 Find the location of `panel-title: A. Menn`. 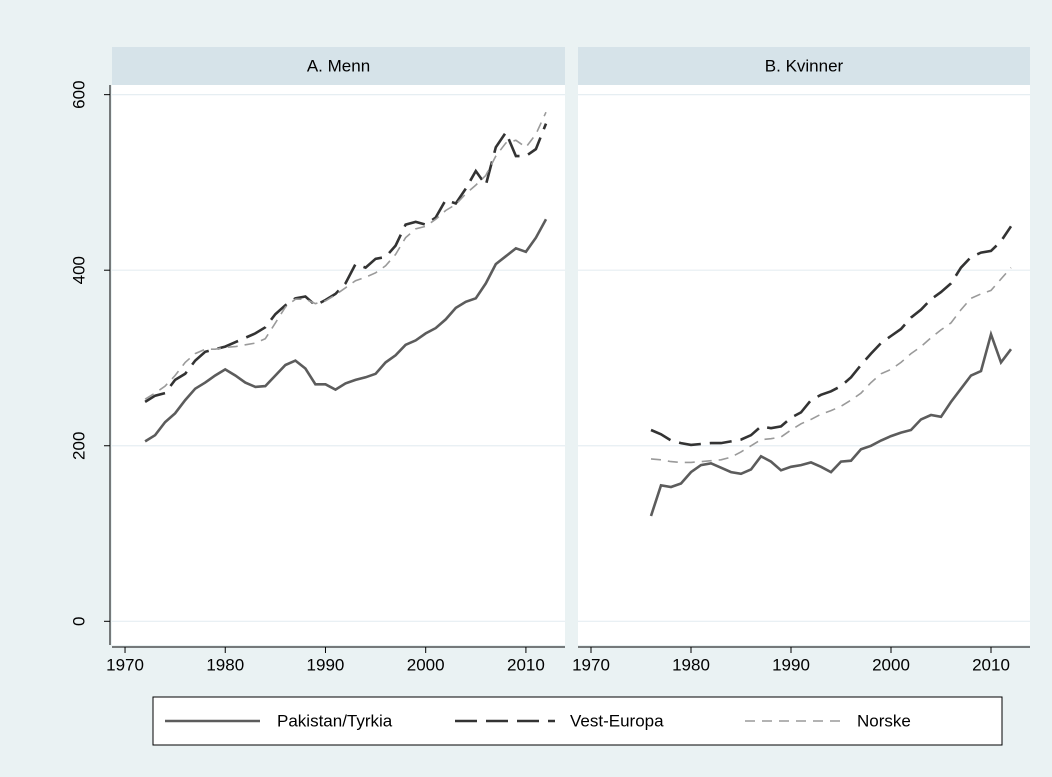

panel-title: A. Menn is located at coordinates (338, 65).